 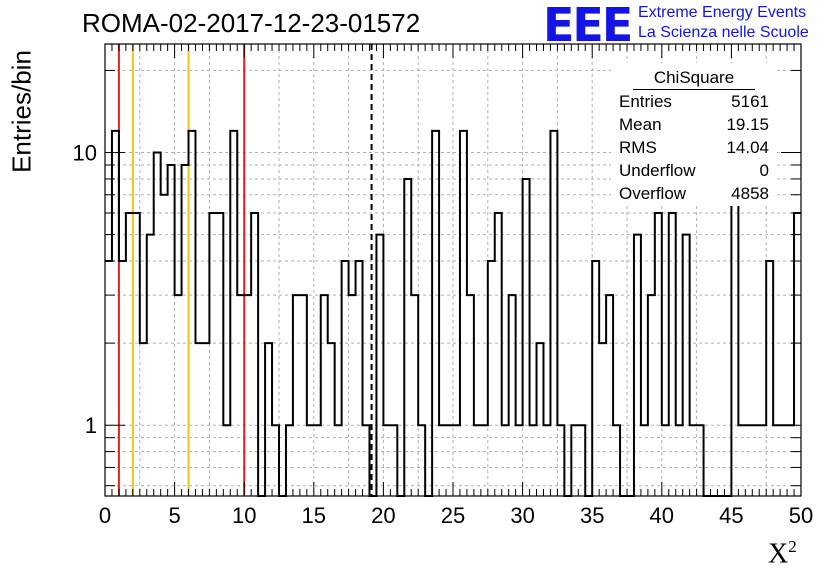 What do you see at coordinates (722, 12) in the screenshot?
I see `logo-line-1: Extreme Energy Events` at bounding box center [722, 12].